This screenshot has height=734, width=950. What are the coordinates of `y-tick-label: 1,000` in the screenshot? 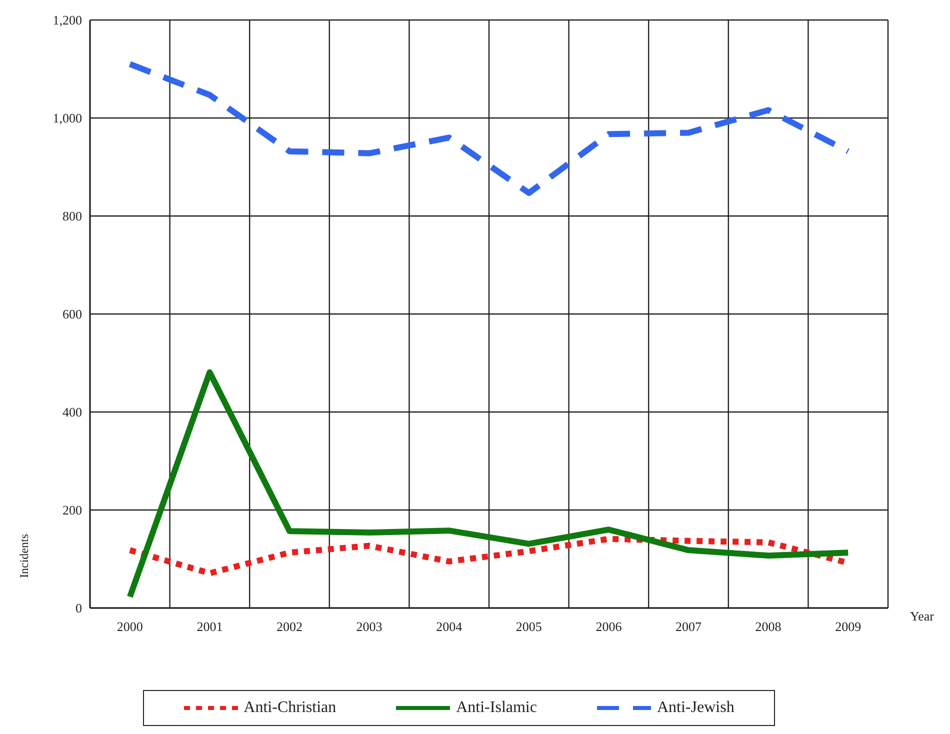 It's located at (67, 118).